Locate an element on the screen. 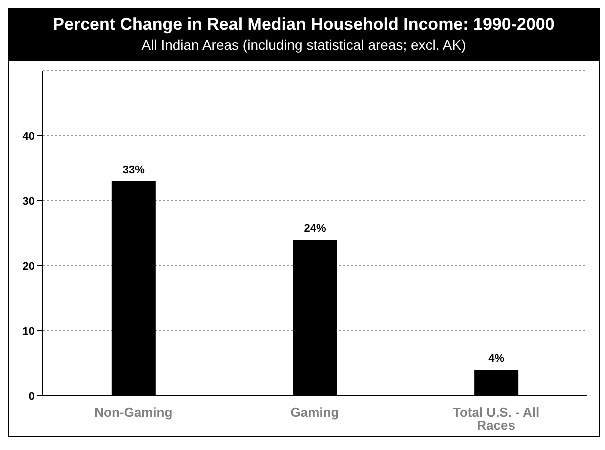 The height and width of the screenshot is (450, 605). chart-subtitle: All Indian Areas (including statistical areas; excl. AK) is located at coordinates (304, 45).